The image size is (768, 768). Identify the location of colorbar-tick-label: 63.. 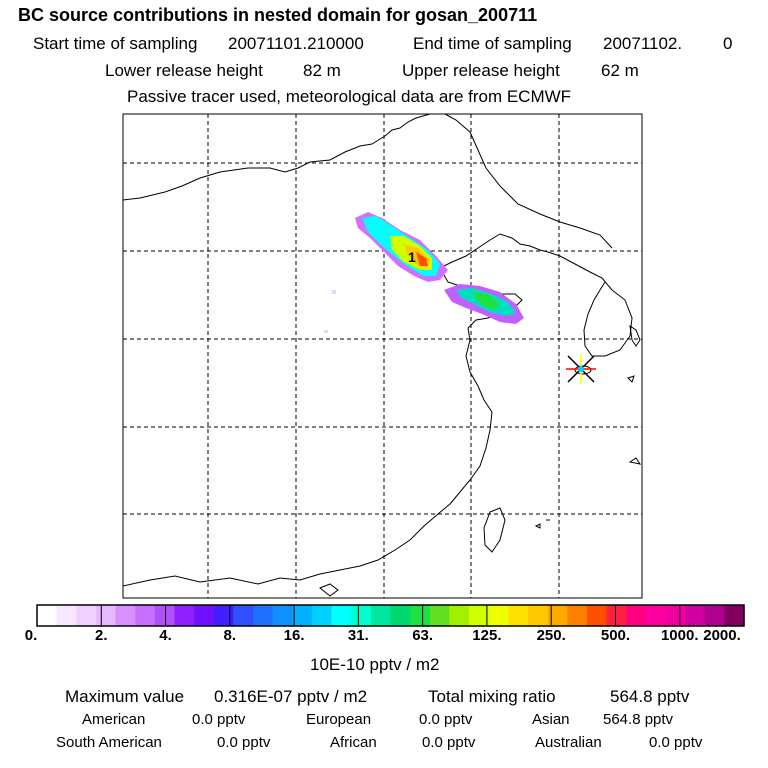
(423, 635).